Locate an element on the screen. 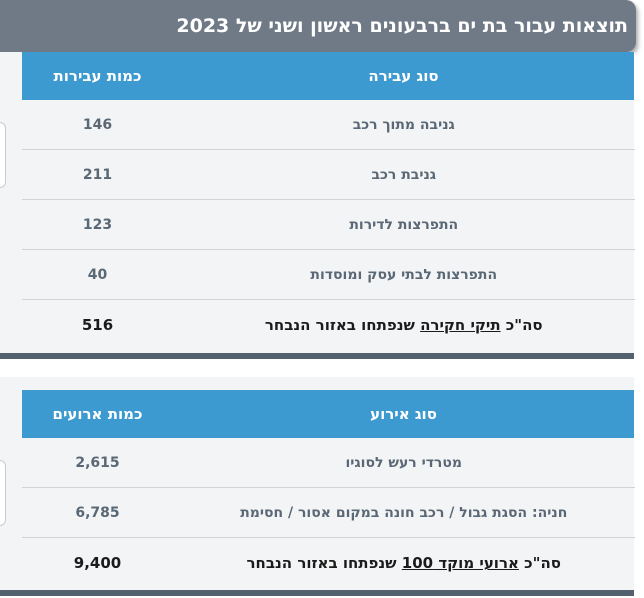  table-row: התפרצות לבתי עסק ומוסדות 40 is located at coordinates (328, 274).